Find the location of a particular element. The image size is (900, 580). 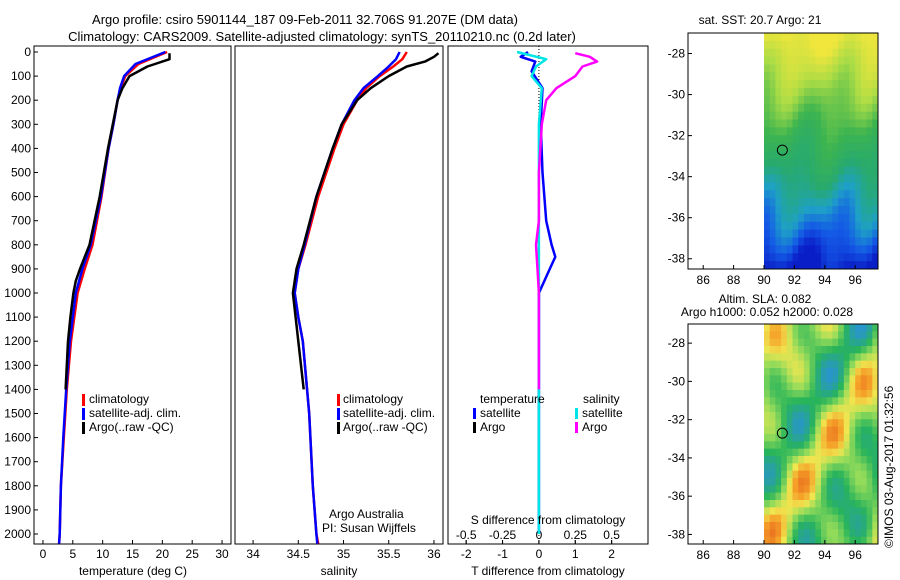

sla-heatmap is located at coordinates (821, 434).